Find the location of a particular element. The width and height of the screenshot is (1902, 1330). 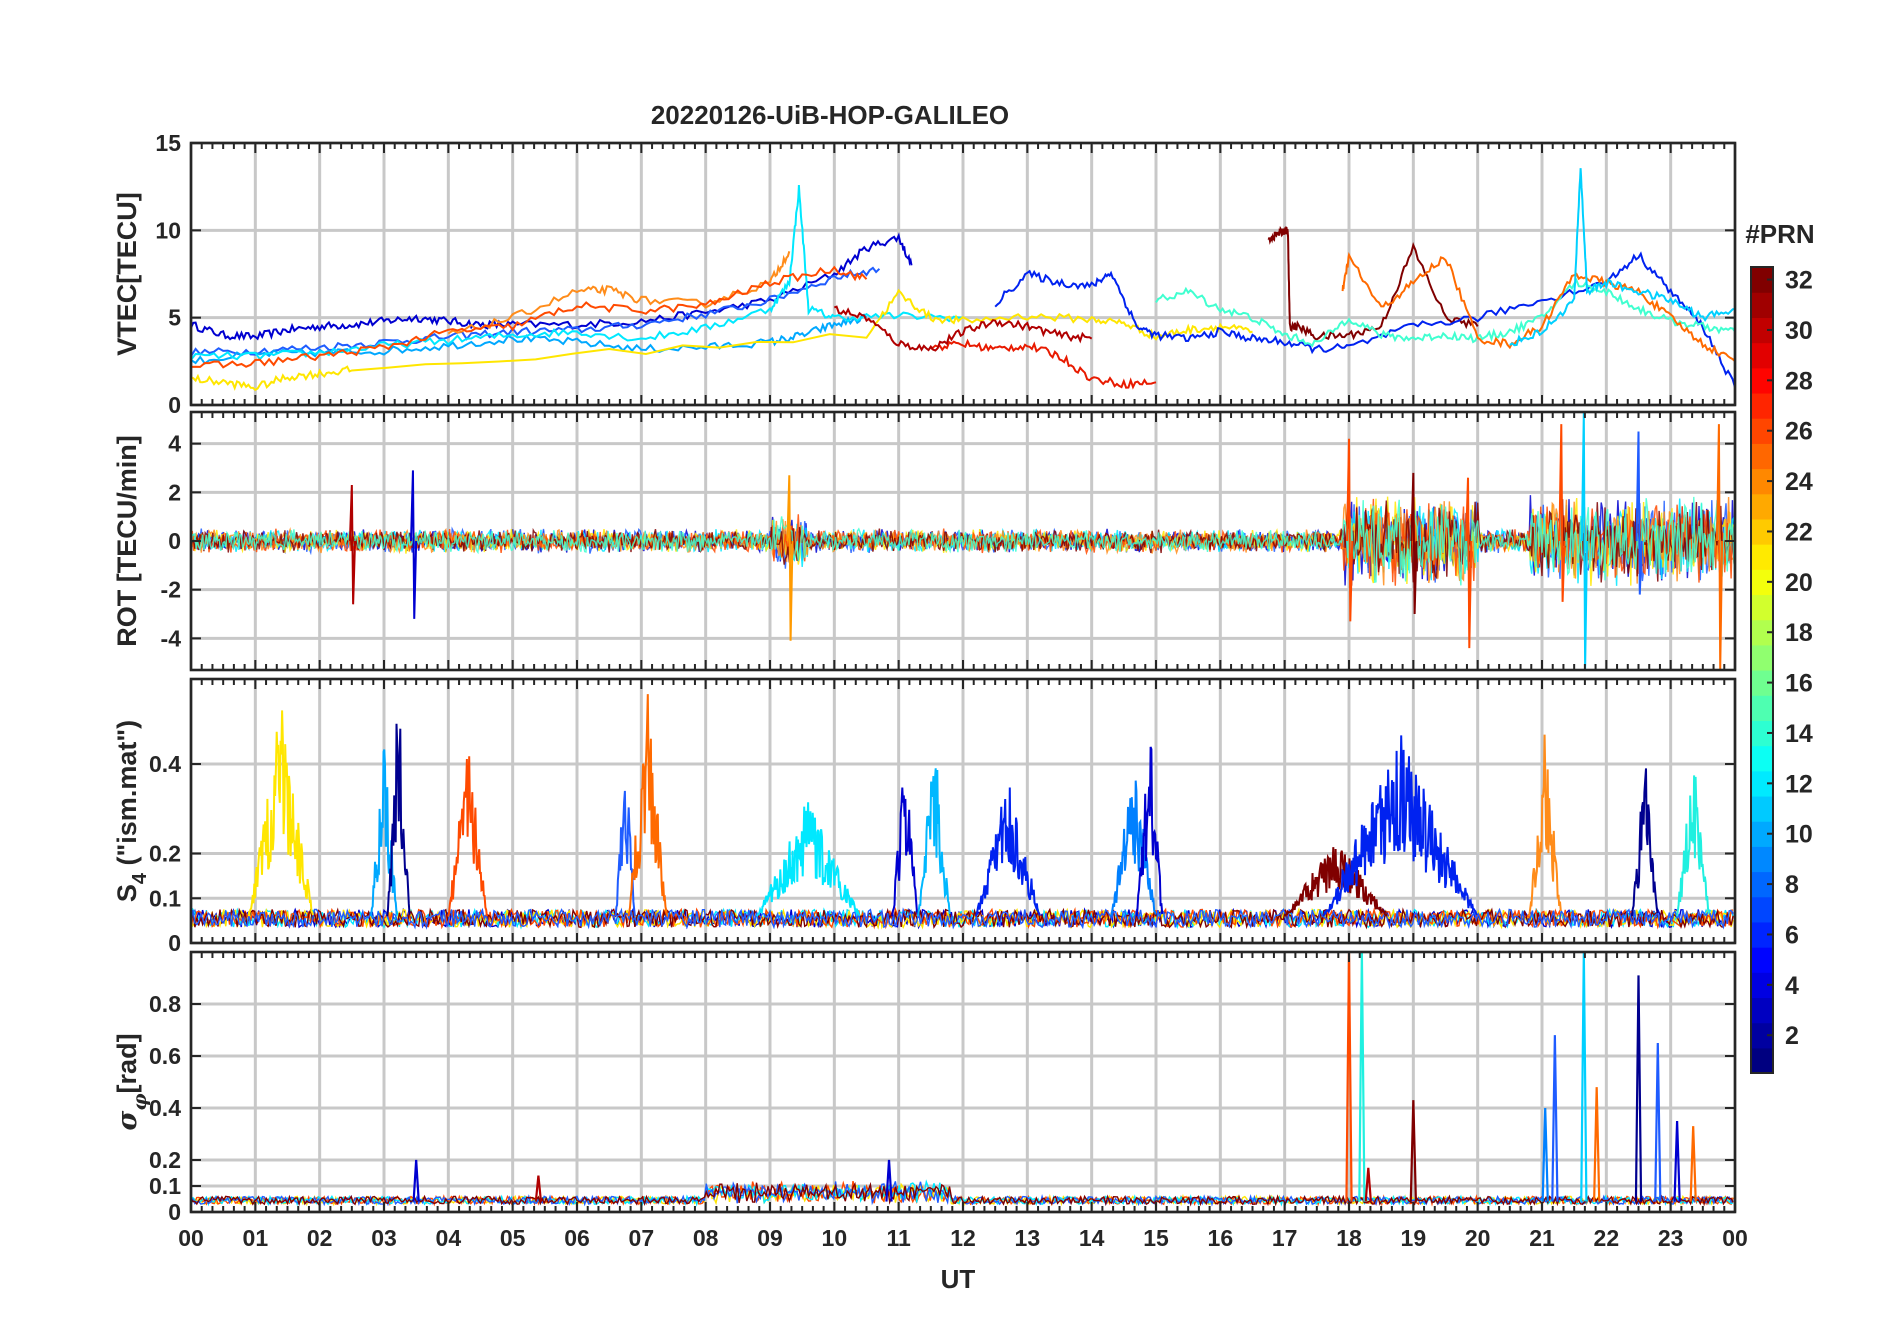

rot-noise-trace is located at coordinates (963, 541).